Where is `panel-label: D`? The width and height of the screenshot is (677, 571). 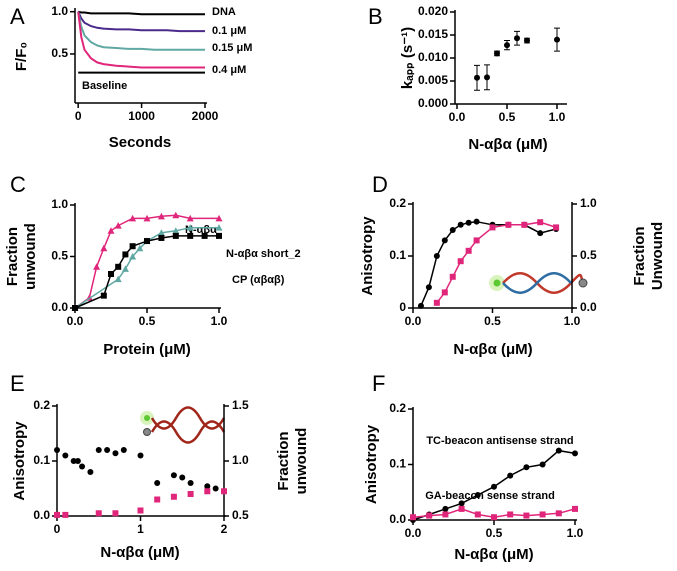 panel-label: D is located at coordinates (380, 184).